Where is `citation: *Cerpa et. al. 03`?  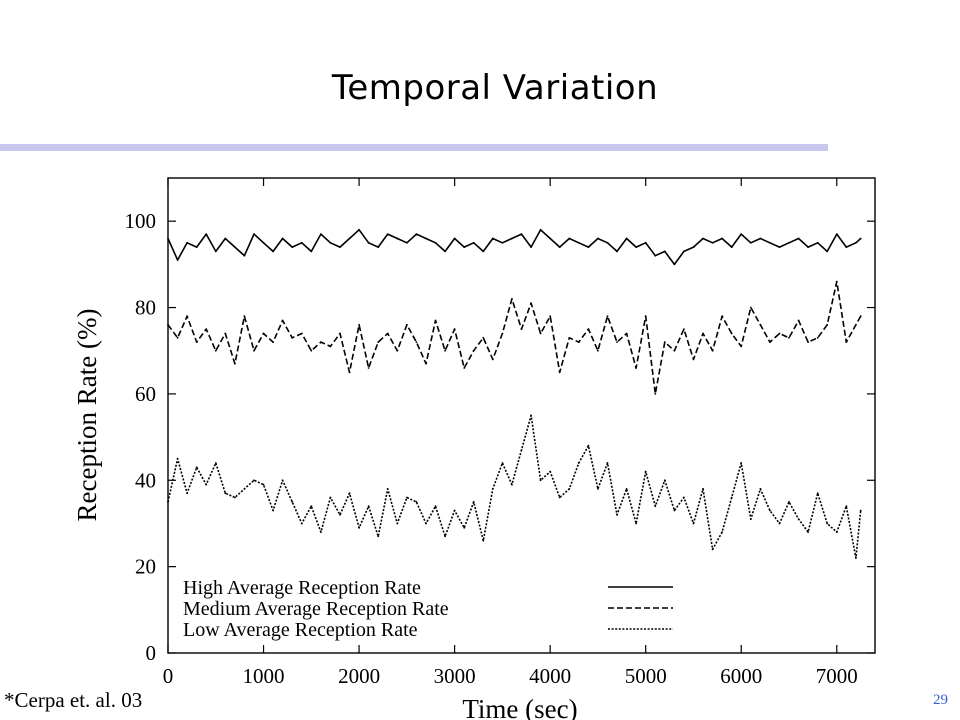 citation: *Cerpa et. al. 03 is located at coordinates (73, 700).